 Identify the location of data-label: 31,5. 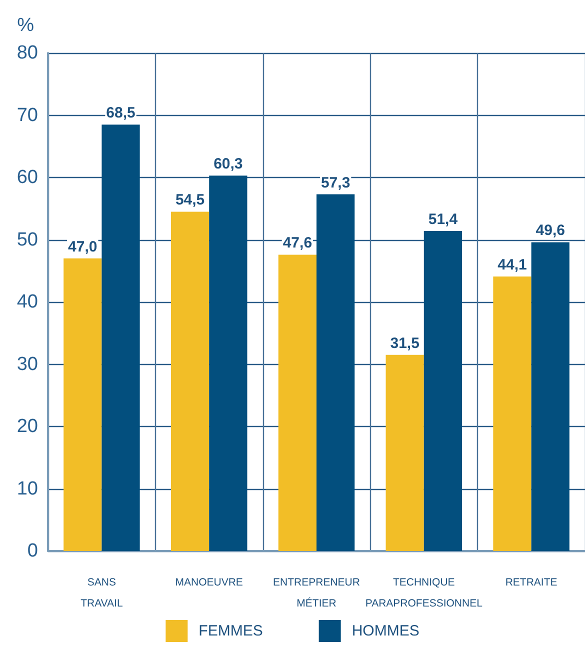
(405, 343).